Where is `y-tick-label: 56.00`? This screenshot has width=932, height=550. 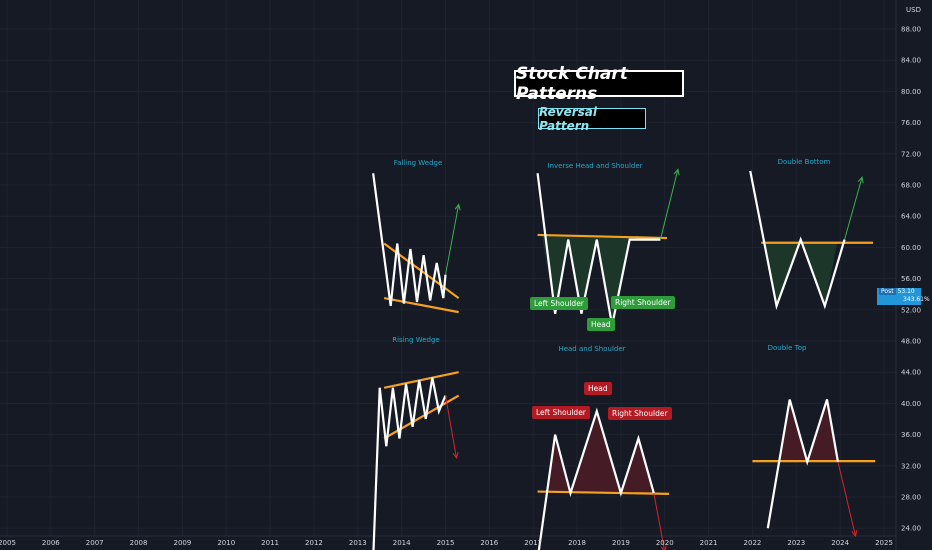
y-tick-label: 56.00 is located at coordinates (911, 279).